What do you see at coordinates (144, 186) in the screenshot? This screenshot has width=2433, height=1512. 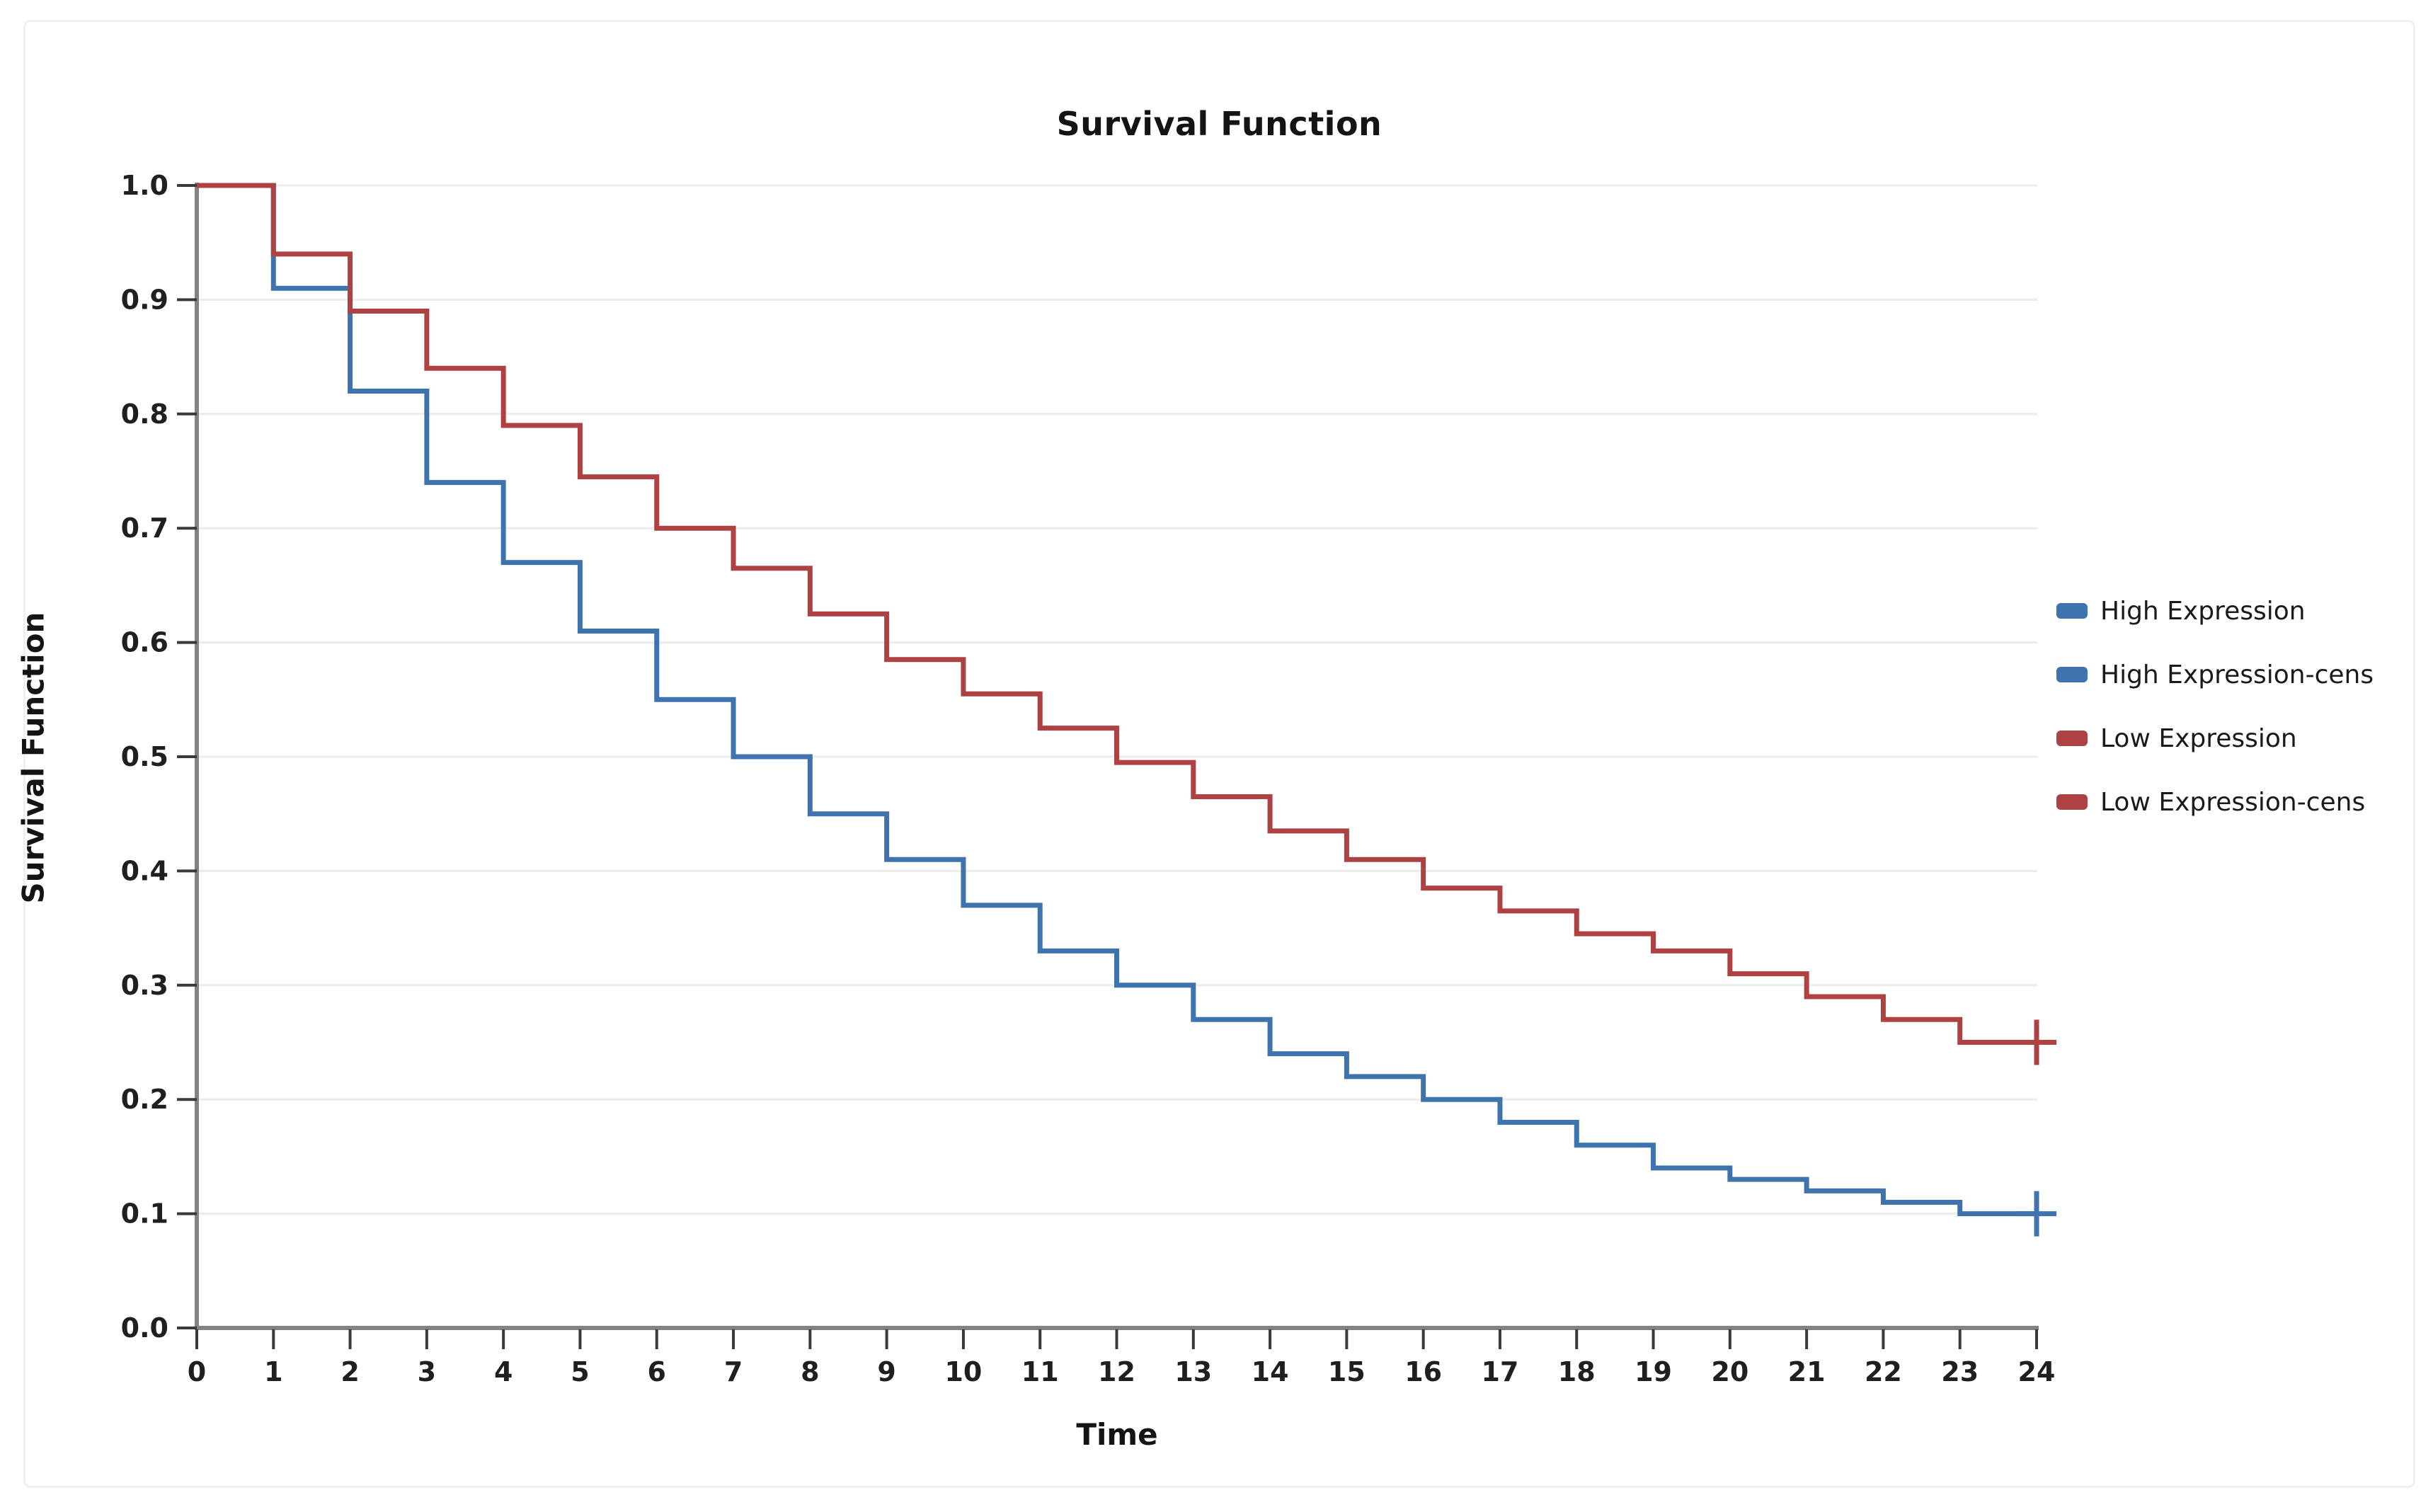 I see `y-tick-label: 1.0` at bounding box center [144, 186].